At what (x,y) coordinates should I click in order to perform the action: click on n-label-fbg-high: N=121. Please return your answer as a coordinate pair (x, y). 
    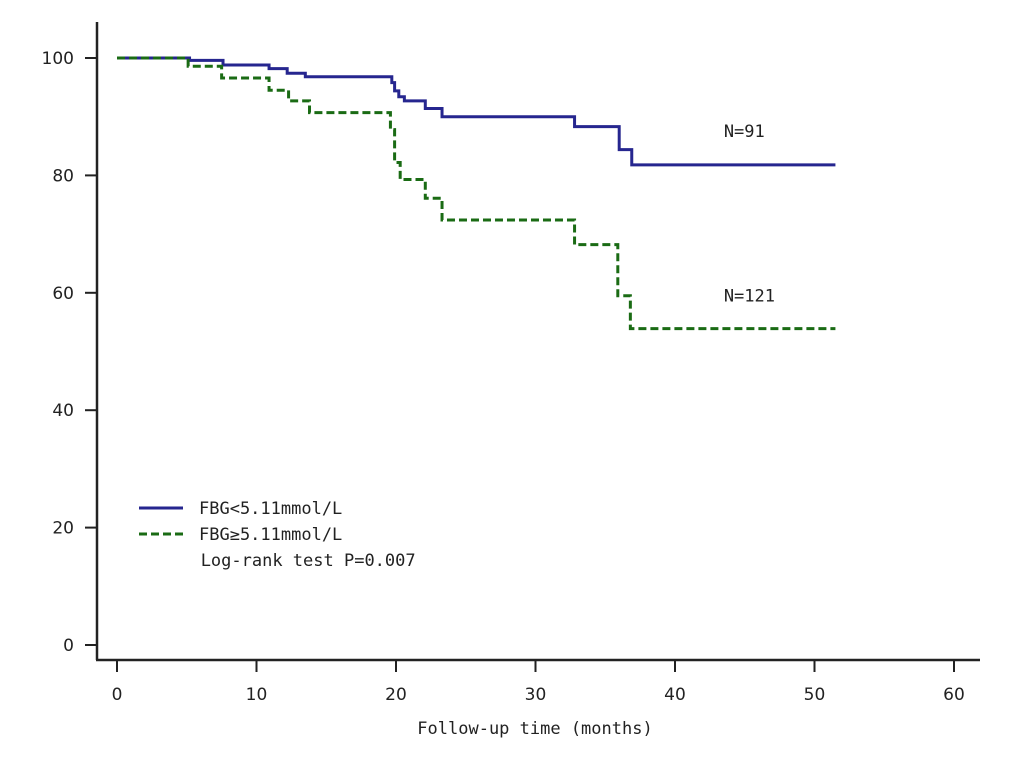
    Looking at the image, I should click on (749, 297).